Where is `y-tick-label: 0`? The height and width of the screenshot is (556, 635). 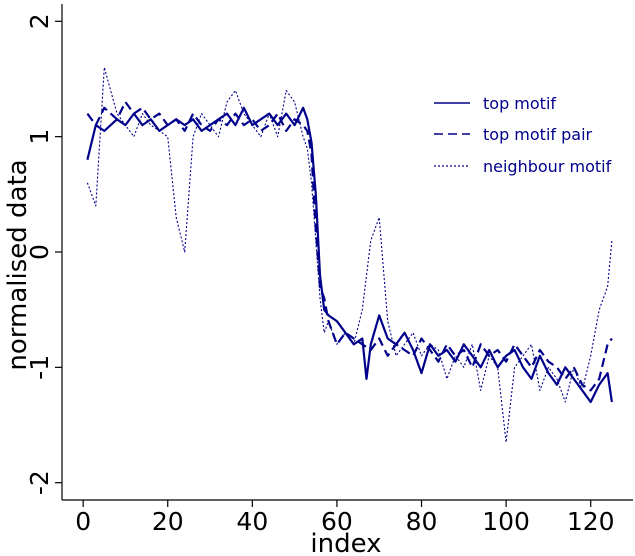
y-tick-label: 0 is located at coordinates (39, 252).